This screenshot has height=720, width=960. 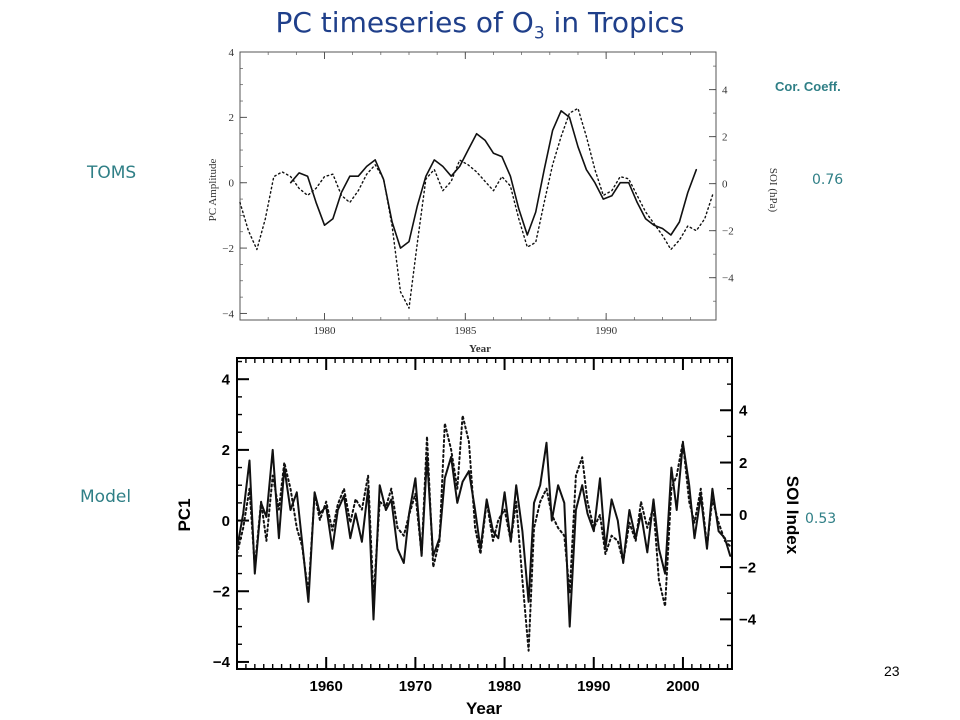 What do you see at coordinates (480, 349) in the screenshot?
I see `toms-x-axis-label: Year` at bounding box center [480, 349].